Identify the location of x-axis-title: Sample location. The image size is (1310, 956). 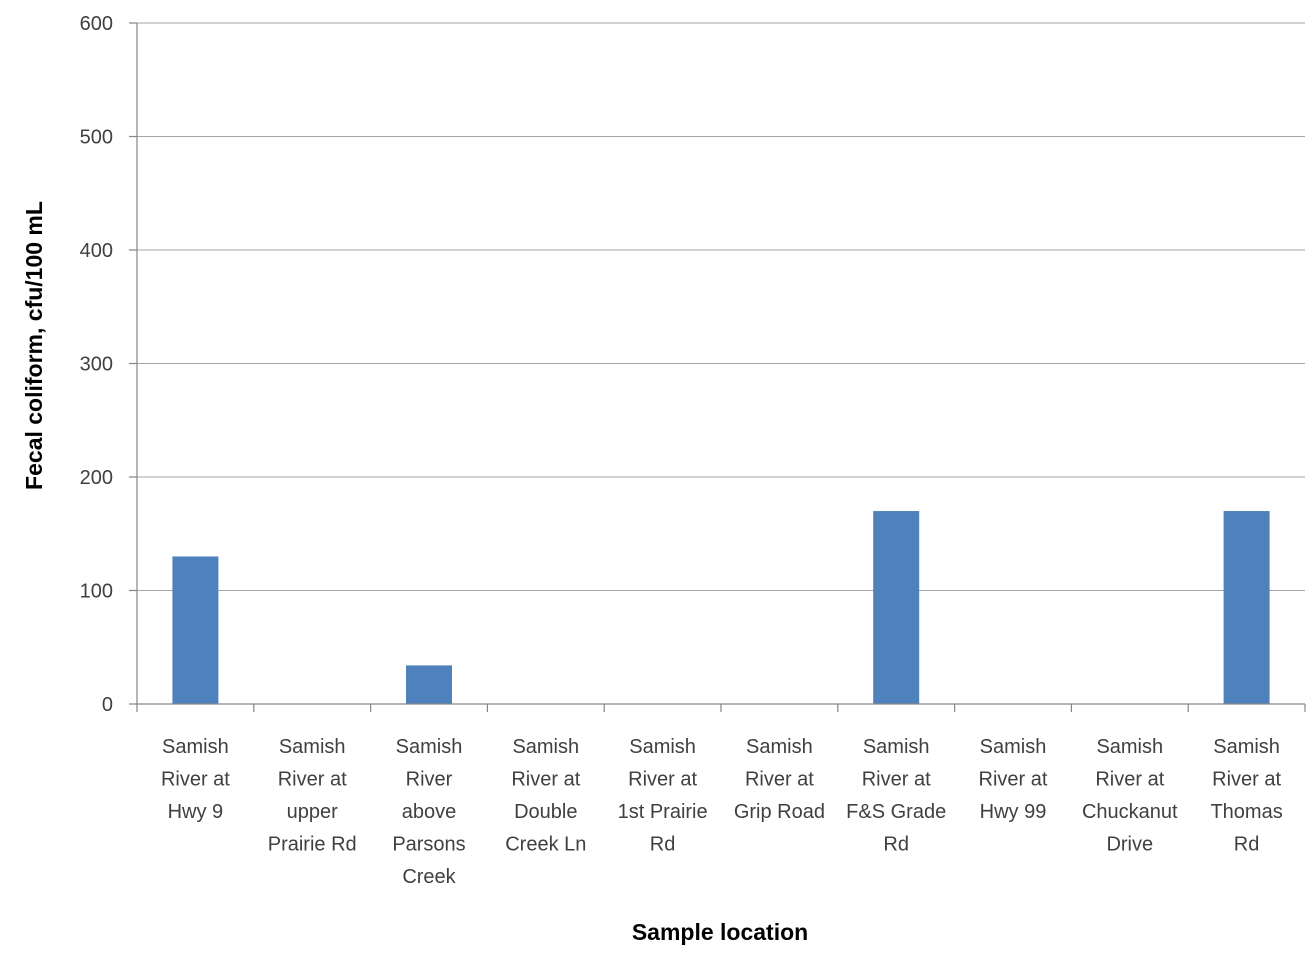
(720, 932).